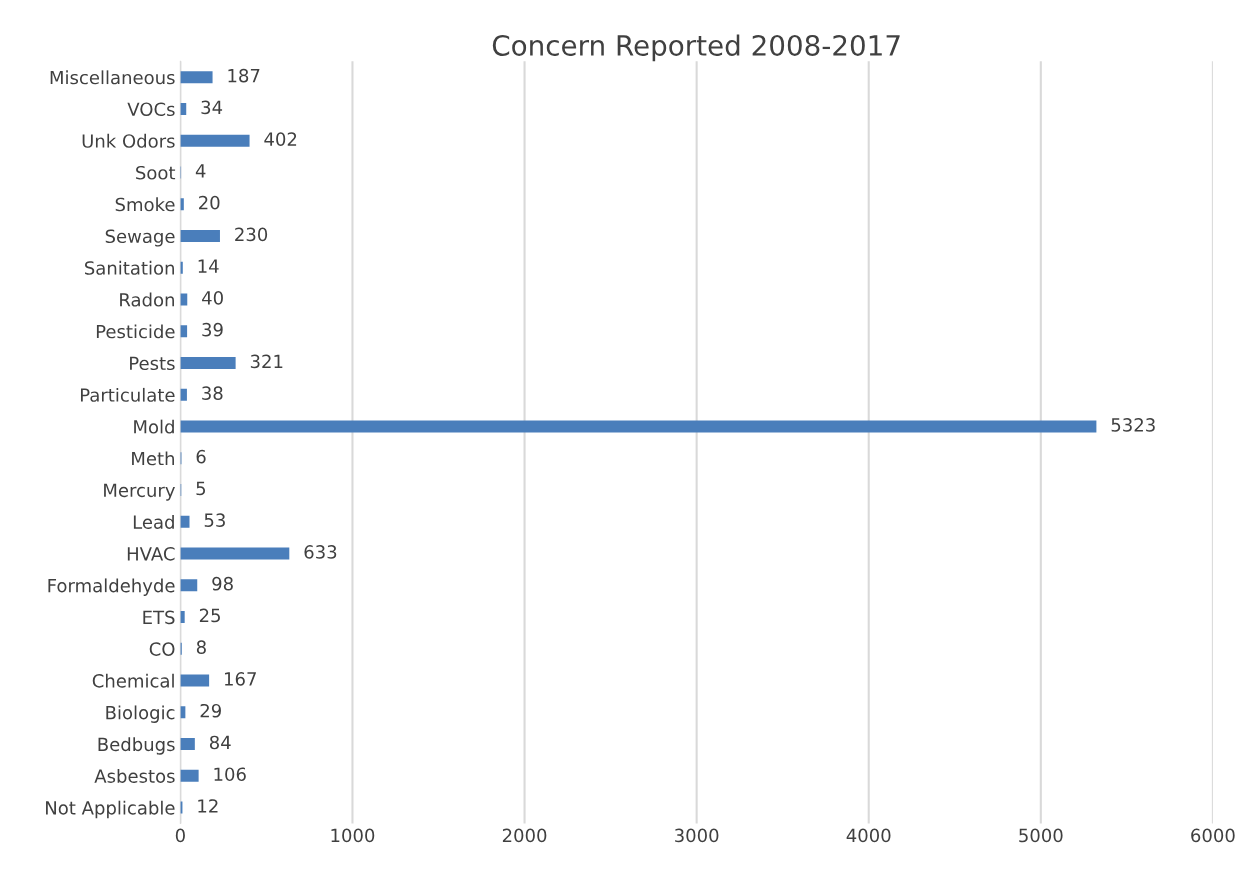 This screenshot has height=876, width=1244. What do you see at coordinates (240, 679) in the screenshot?
I see `data-label: 167` at bounding box center [240, 679].